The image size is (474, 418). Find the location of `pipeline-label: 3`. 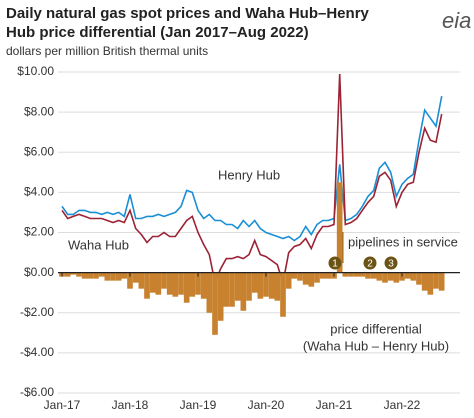

pipeline-label: 3 is located at coordinates (391, 264).